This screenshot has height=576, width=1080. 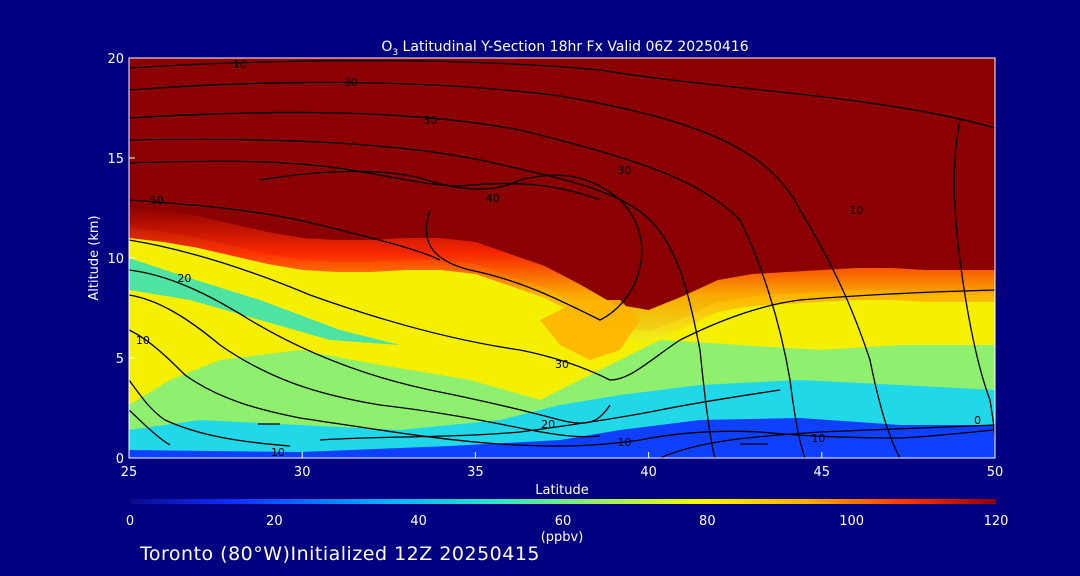 I want to click on contour-label: 40, so click(x=493, y=198).